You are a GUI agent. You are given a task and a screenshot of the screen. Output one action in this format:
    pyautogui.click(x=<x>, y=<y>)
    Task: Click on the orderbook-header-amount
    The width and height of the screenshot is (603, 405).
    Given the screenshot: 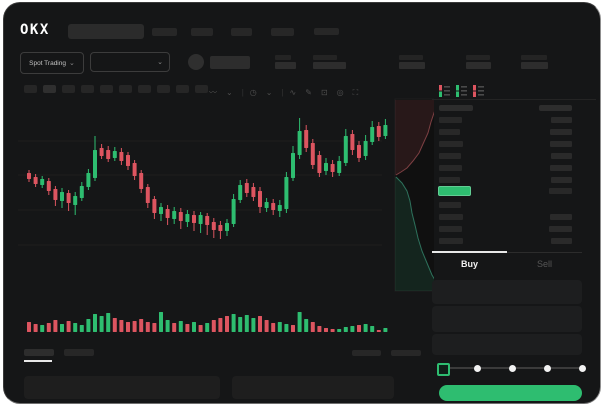 What is the action you would take?
    pyautogui.click(x=555, y=108)
    